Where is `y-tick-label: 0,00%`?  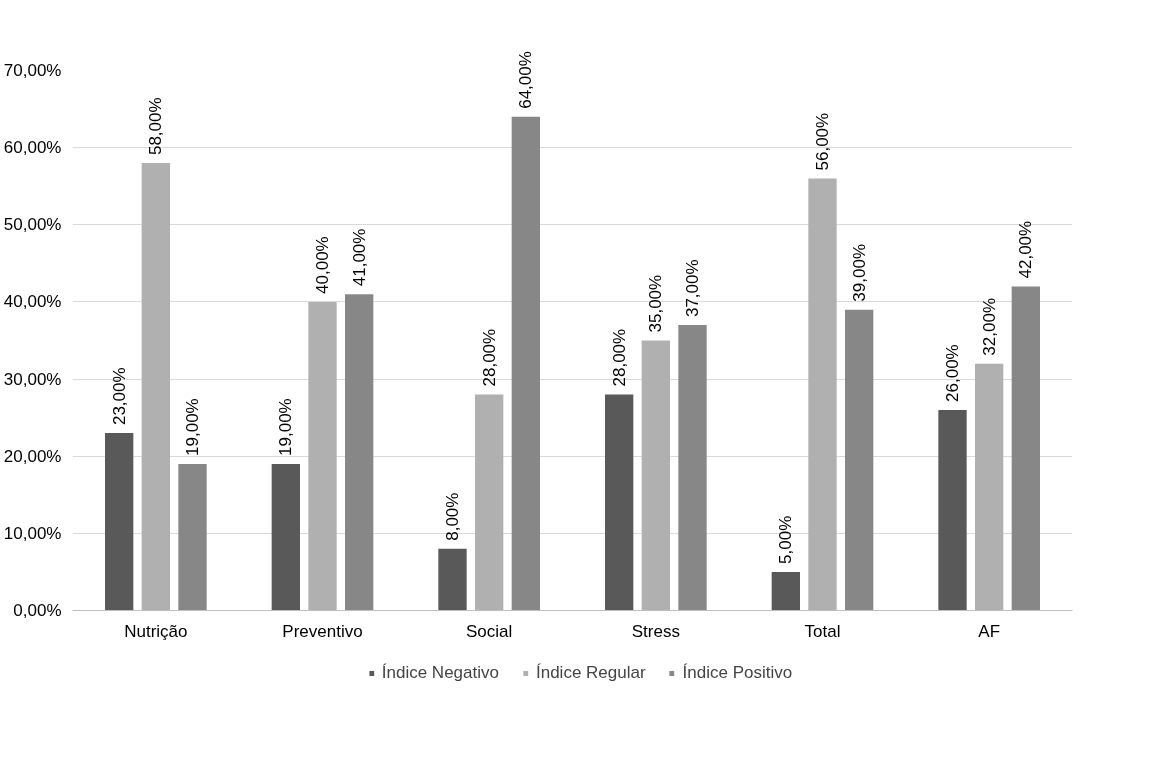
y-tick-label: 0,00% is located at coordinates (37, 610).